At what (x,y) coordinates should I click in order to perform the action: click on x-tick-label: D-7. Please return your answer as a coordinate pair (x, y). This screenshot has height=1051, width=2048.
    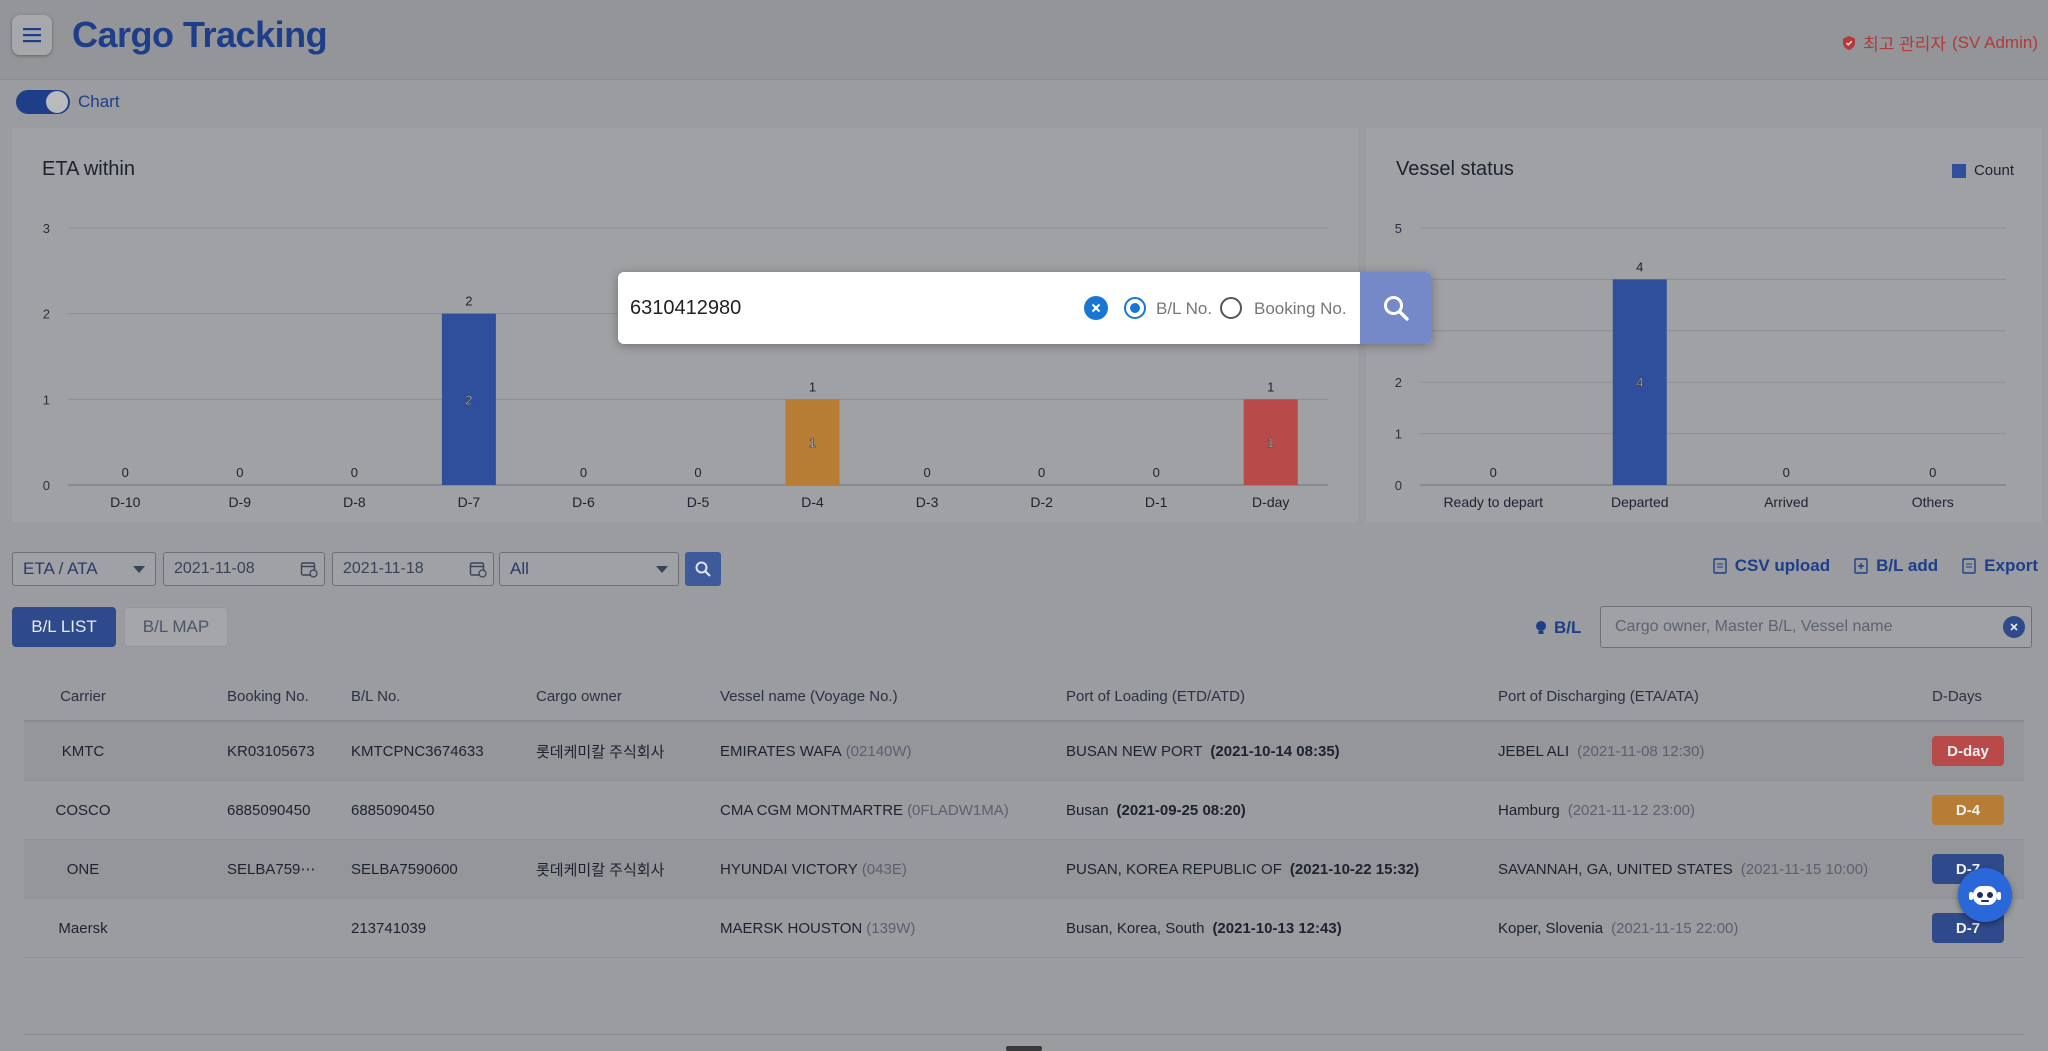
    Looking at the image, I should click on (469, 502).